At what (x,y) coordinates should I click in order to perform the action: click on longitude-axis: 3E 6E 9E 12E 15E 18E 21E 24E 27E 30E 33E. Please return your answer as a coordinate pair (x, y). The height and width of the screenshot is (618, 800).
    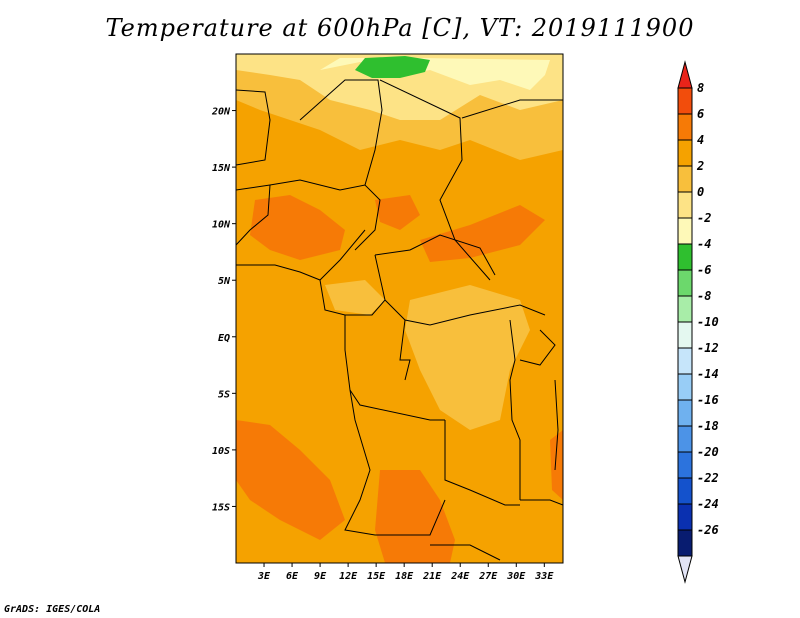
    Looking at the image, I should click on (405, 572).